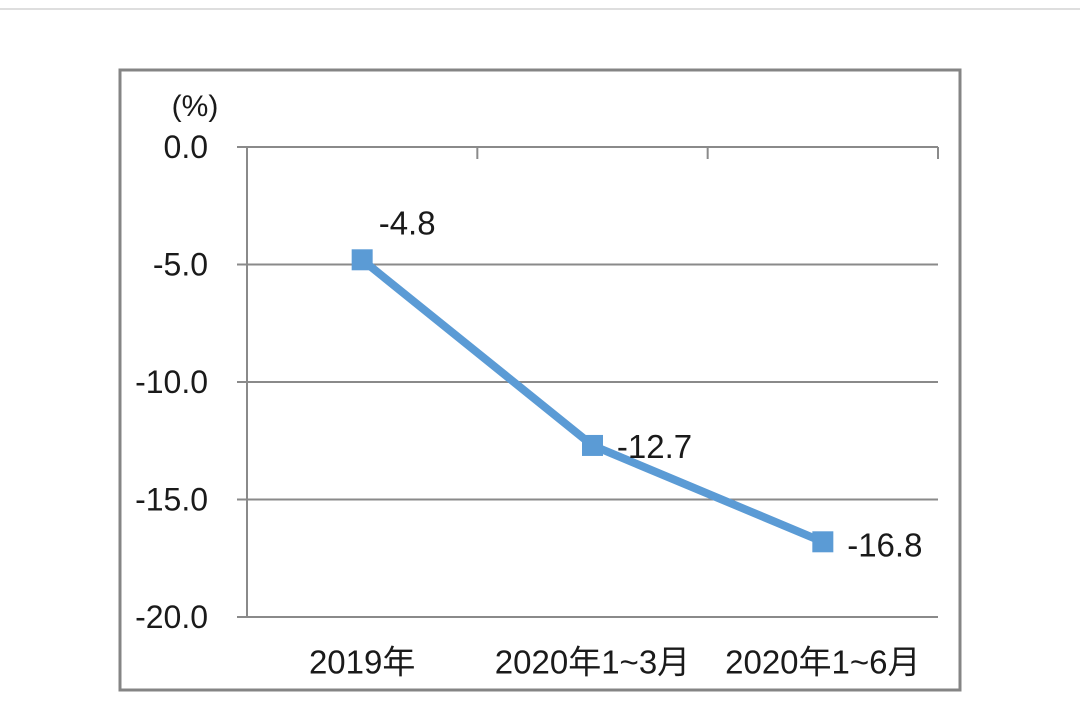  I want to click on y-axis-tick-label: 0.0, so click(186, 147).